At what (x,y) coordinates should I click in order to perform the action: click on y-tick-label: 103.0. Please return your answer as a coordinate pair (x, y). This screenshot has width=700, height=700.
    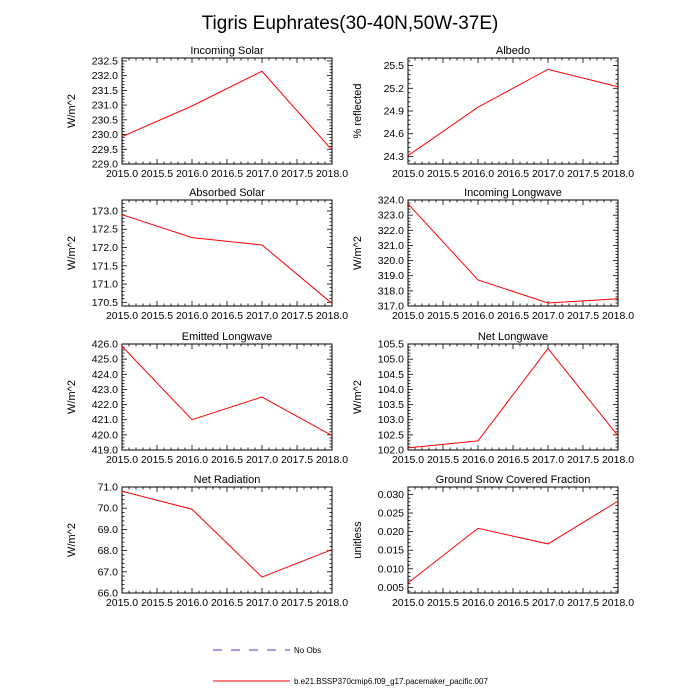
    Looking at the image, I should click on (391, 420).